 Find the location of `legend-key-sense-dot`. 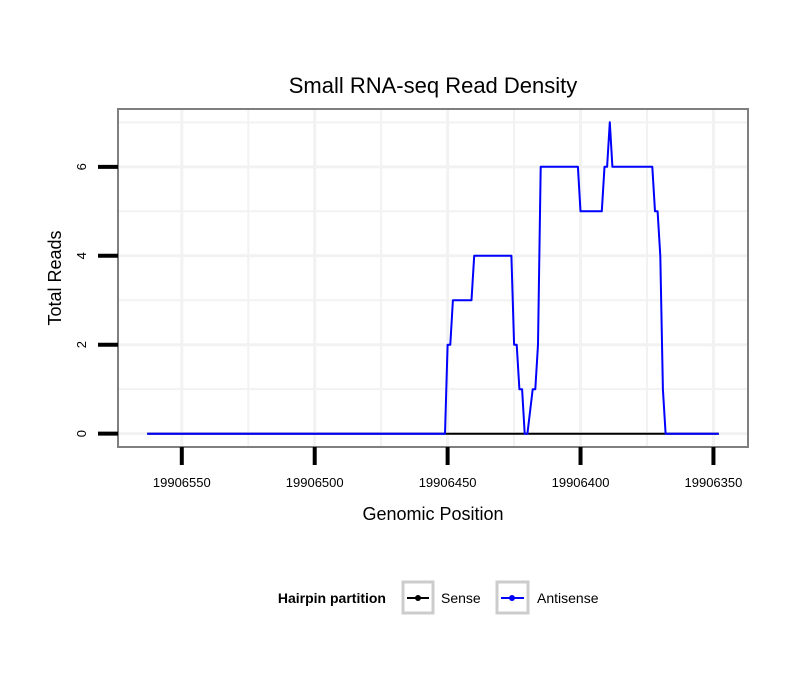

legend-key-sense-dot is located at coordinates (418, 598).